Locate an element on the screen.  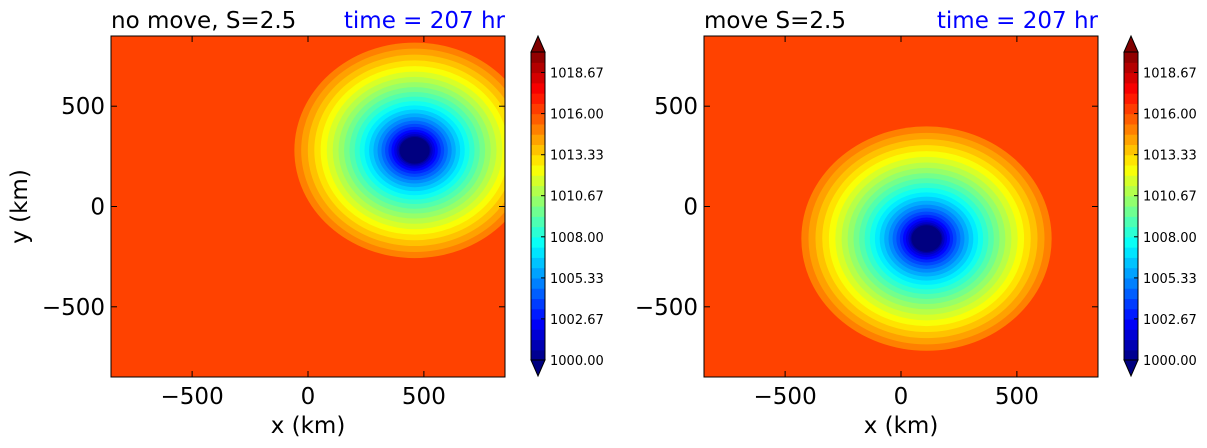
colorbar-tick-label: 1013.33 is located at coordinates (577, 156).